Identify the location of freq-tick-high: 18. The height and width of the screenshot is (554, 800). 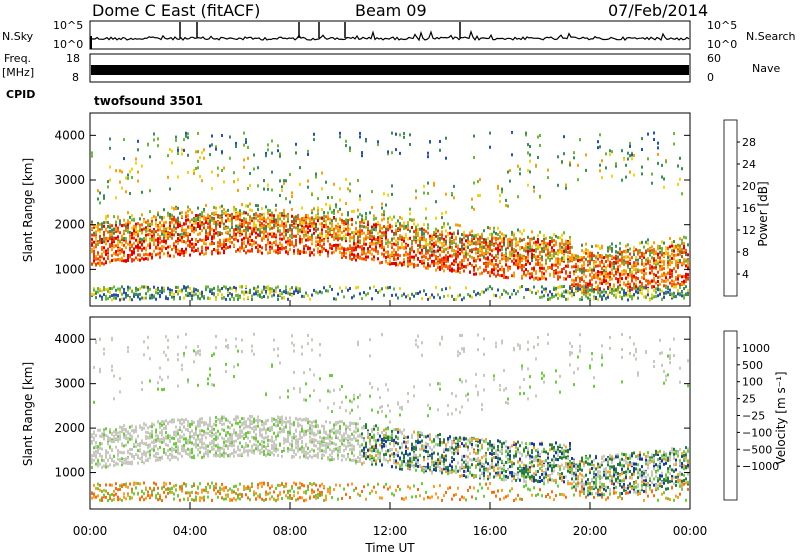
(73, 58).